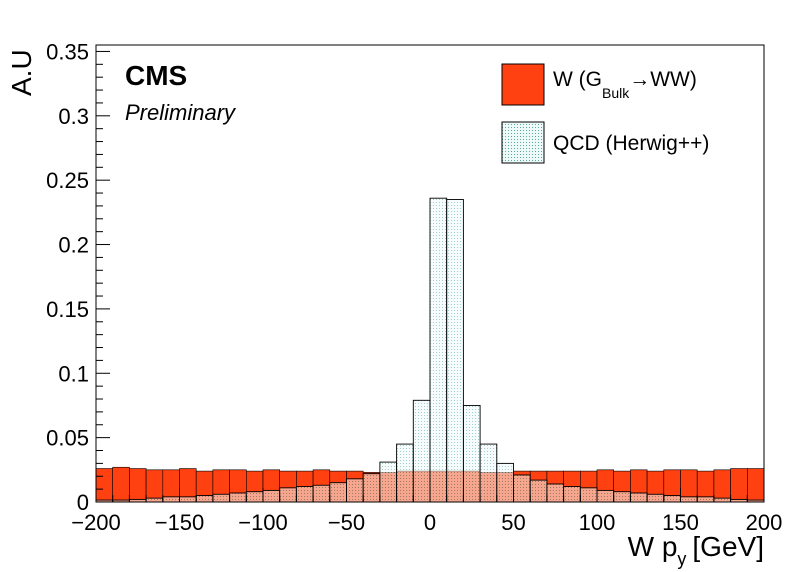  I want to click on x-axis-ticks, so click(430, 495).